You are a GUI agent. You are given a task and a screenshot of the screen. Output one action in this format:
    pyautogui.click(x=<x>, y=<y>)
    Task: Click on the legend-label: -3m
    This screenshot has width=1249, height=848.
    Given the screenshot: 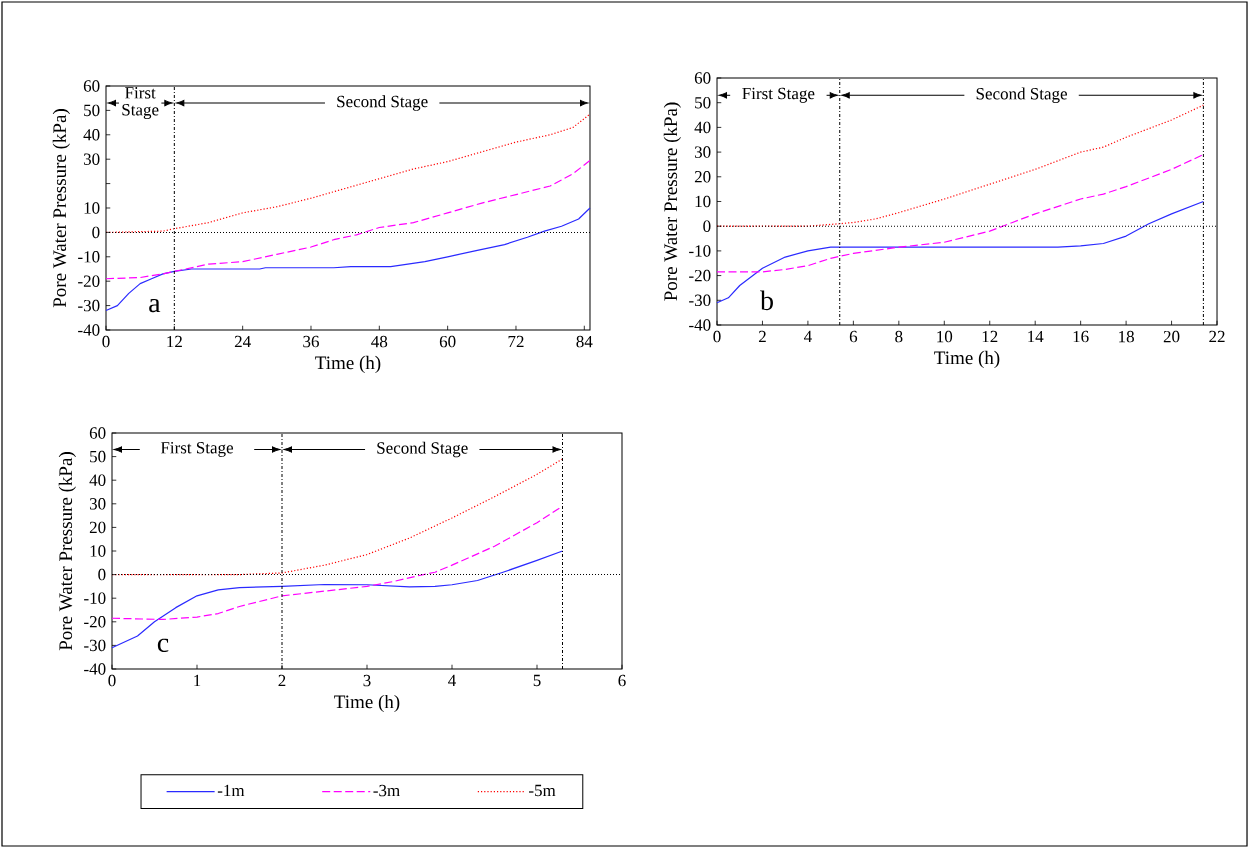 What is the action you would take?
    pyautogui.click(x=386, y=790)
    